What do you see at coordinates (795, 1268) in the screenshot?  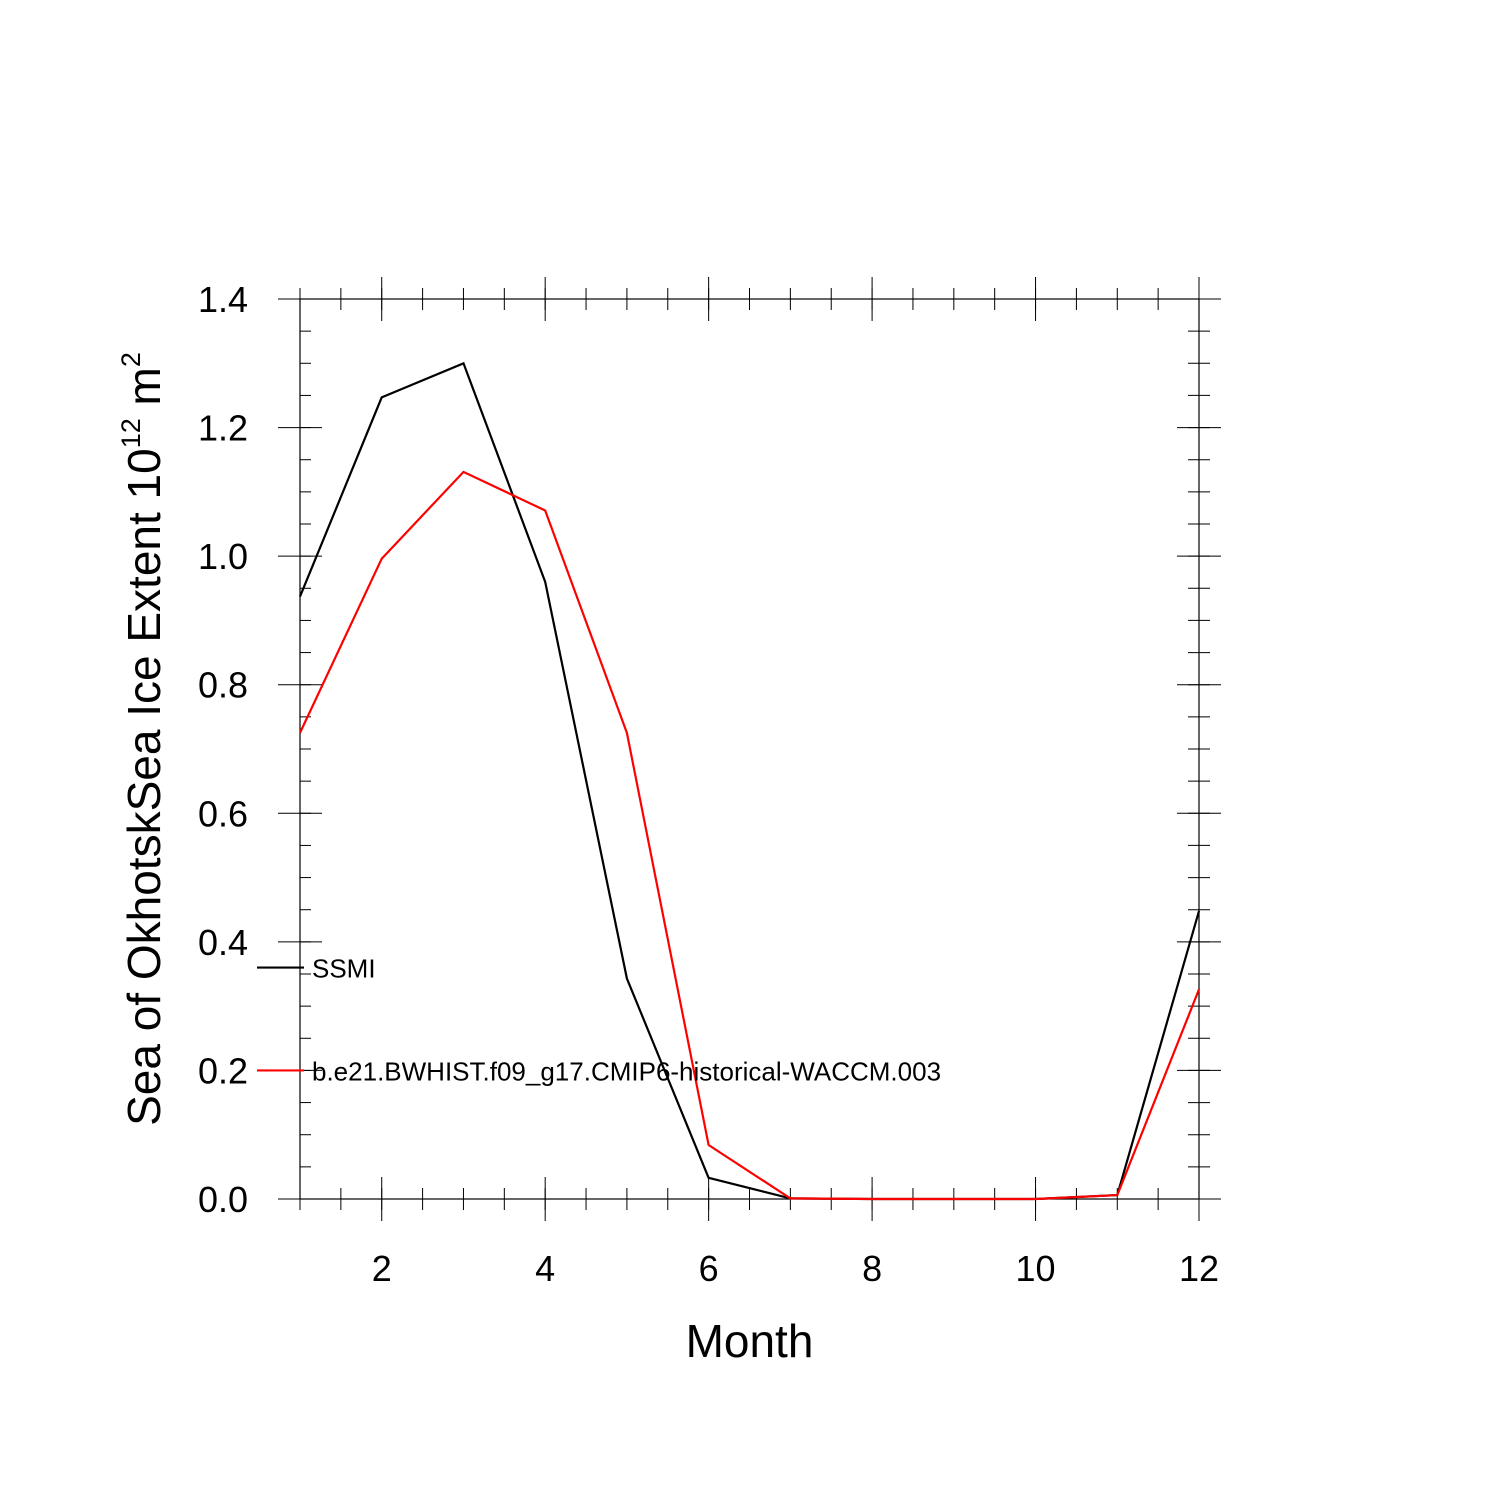 I see `x-tick-labels: 2 4 6 8 10 12` at bounding box center [795, 1268].